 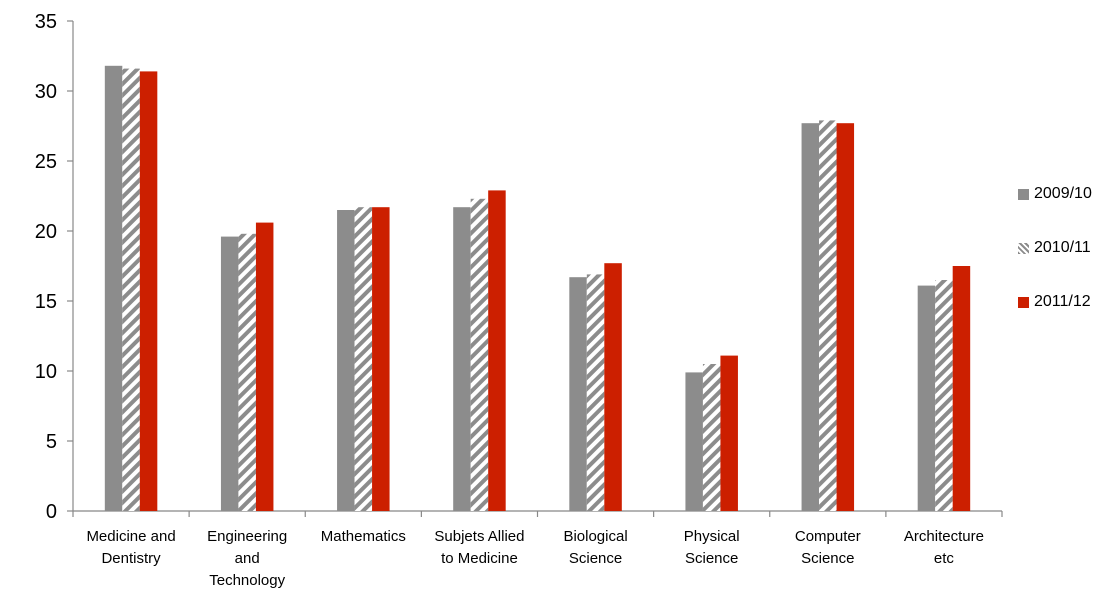 What do you see at coordinates (51, 512) in the screenshot?
I see `y-tick-label: 0` at bounding box center [51, 512].